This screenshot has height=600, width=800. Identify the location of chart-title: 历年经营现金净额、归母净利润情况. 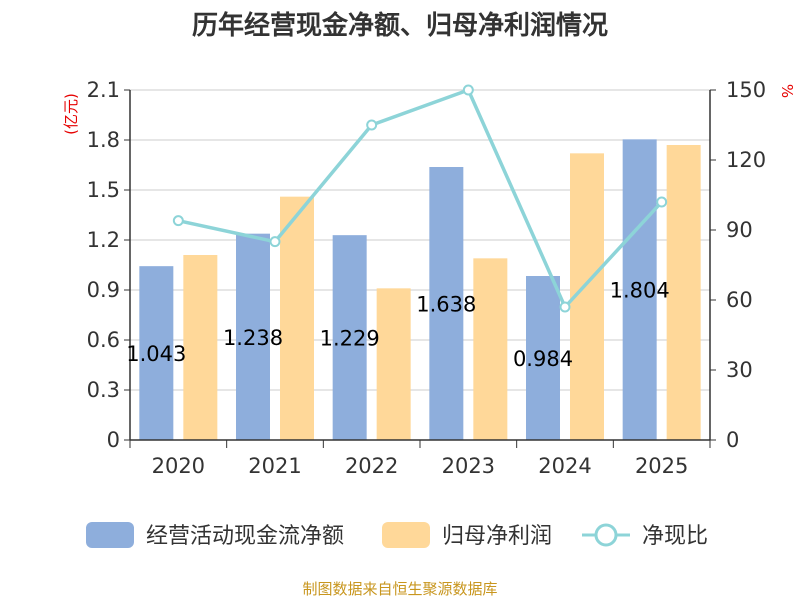
(400, 25).